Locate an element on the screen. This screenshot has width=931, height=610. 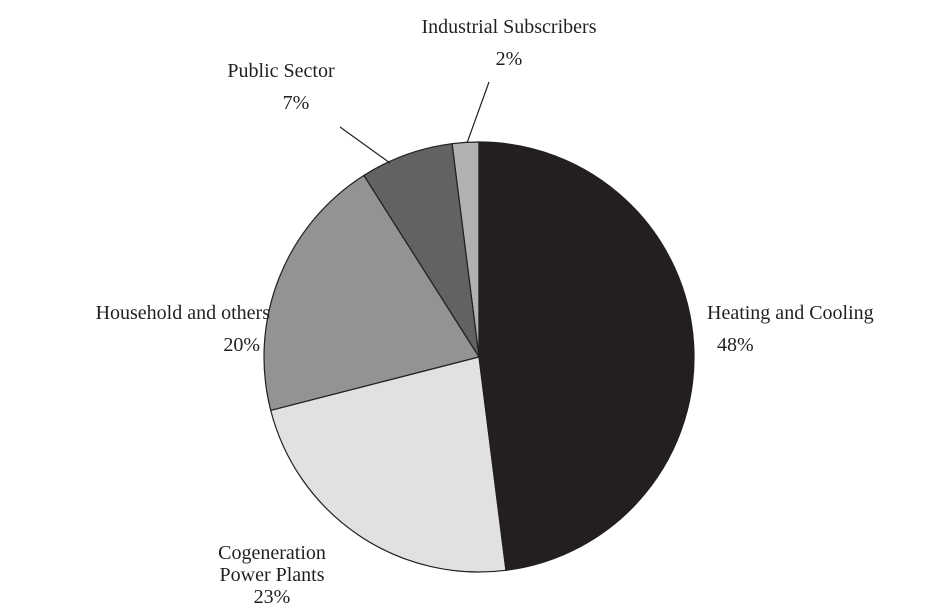
category-label: Heating and Cooling is located at coordinates (790, 313).